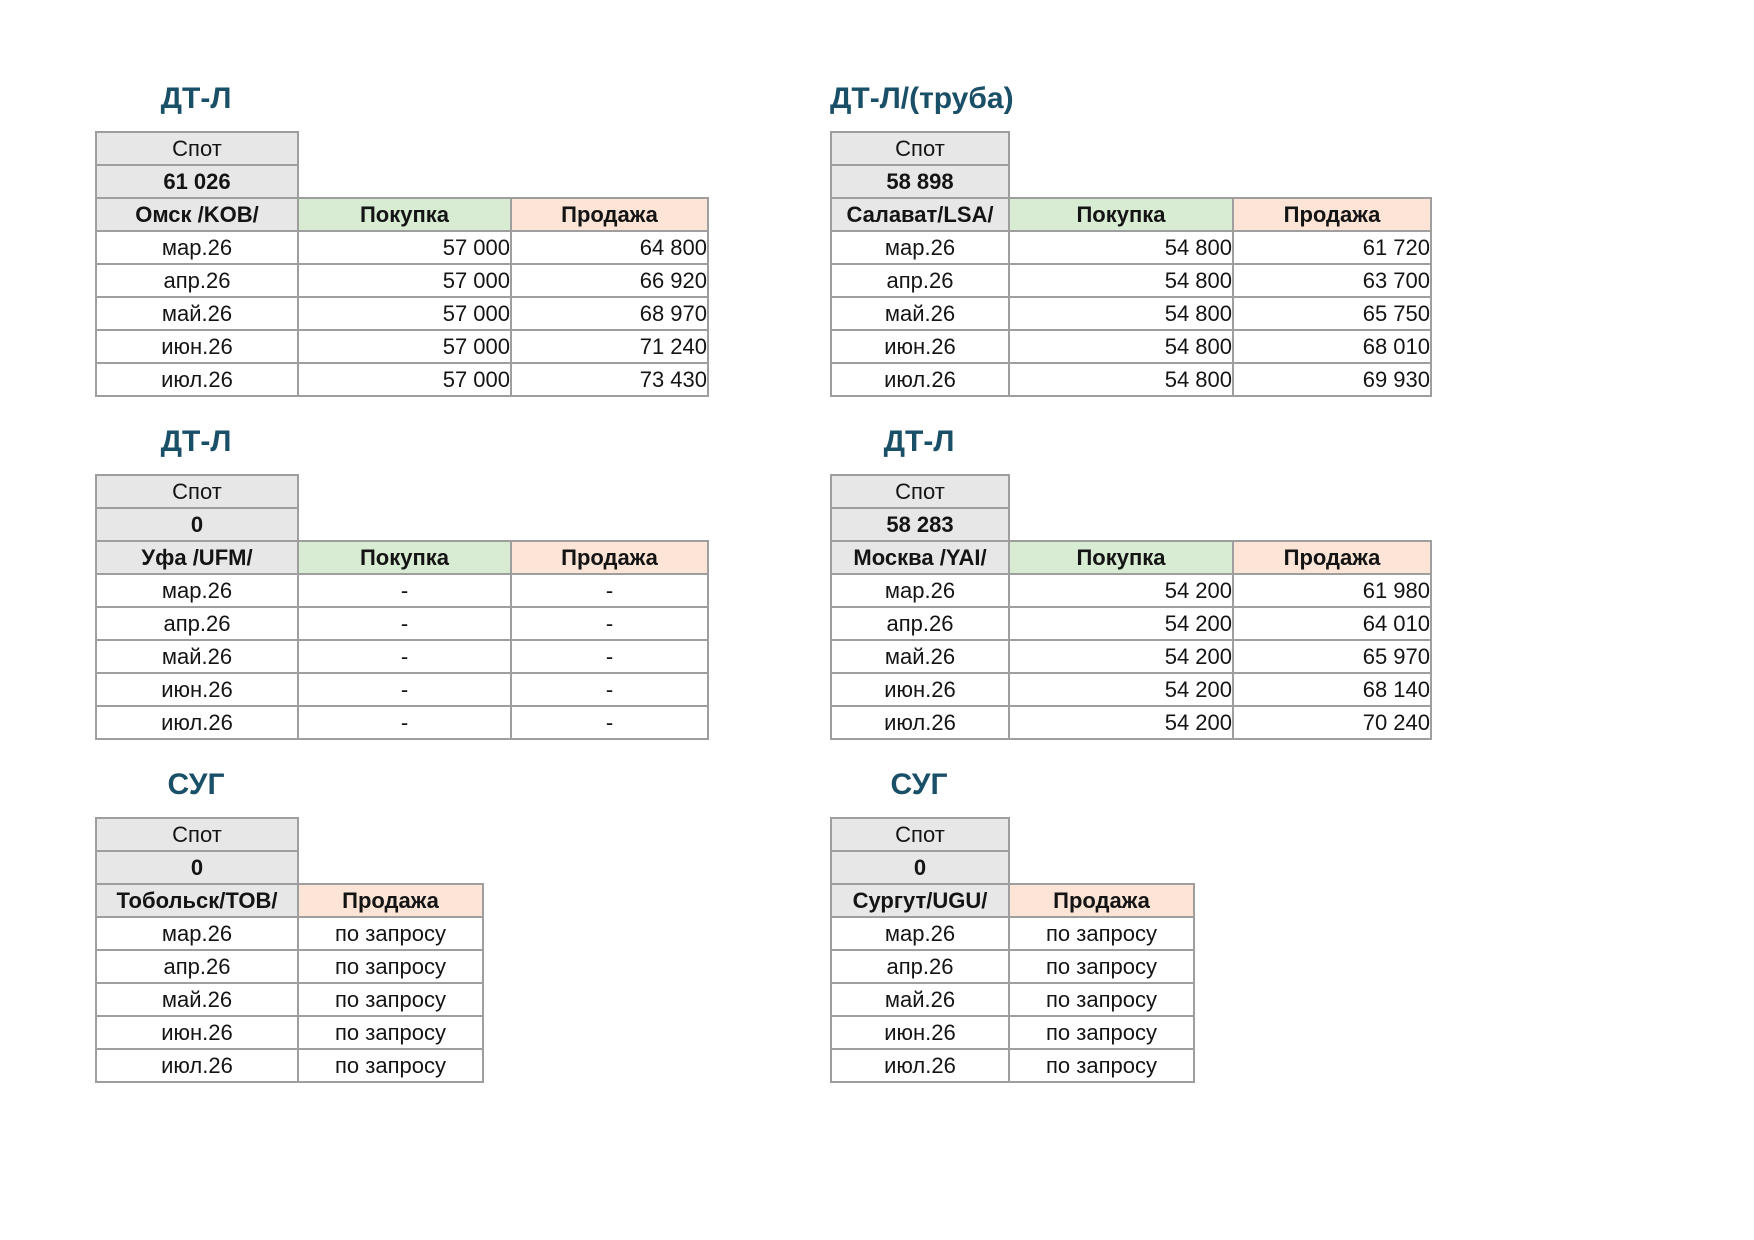 The image size is (1754, 1240). Describe the element at coordinates (920, 181) in the screenshot. I see `spot-value-cell: 58 898` at that location.